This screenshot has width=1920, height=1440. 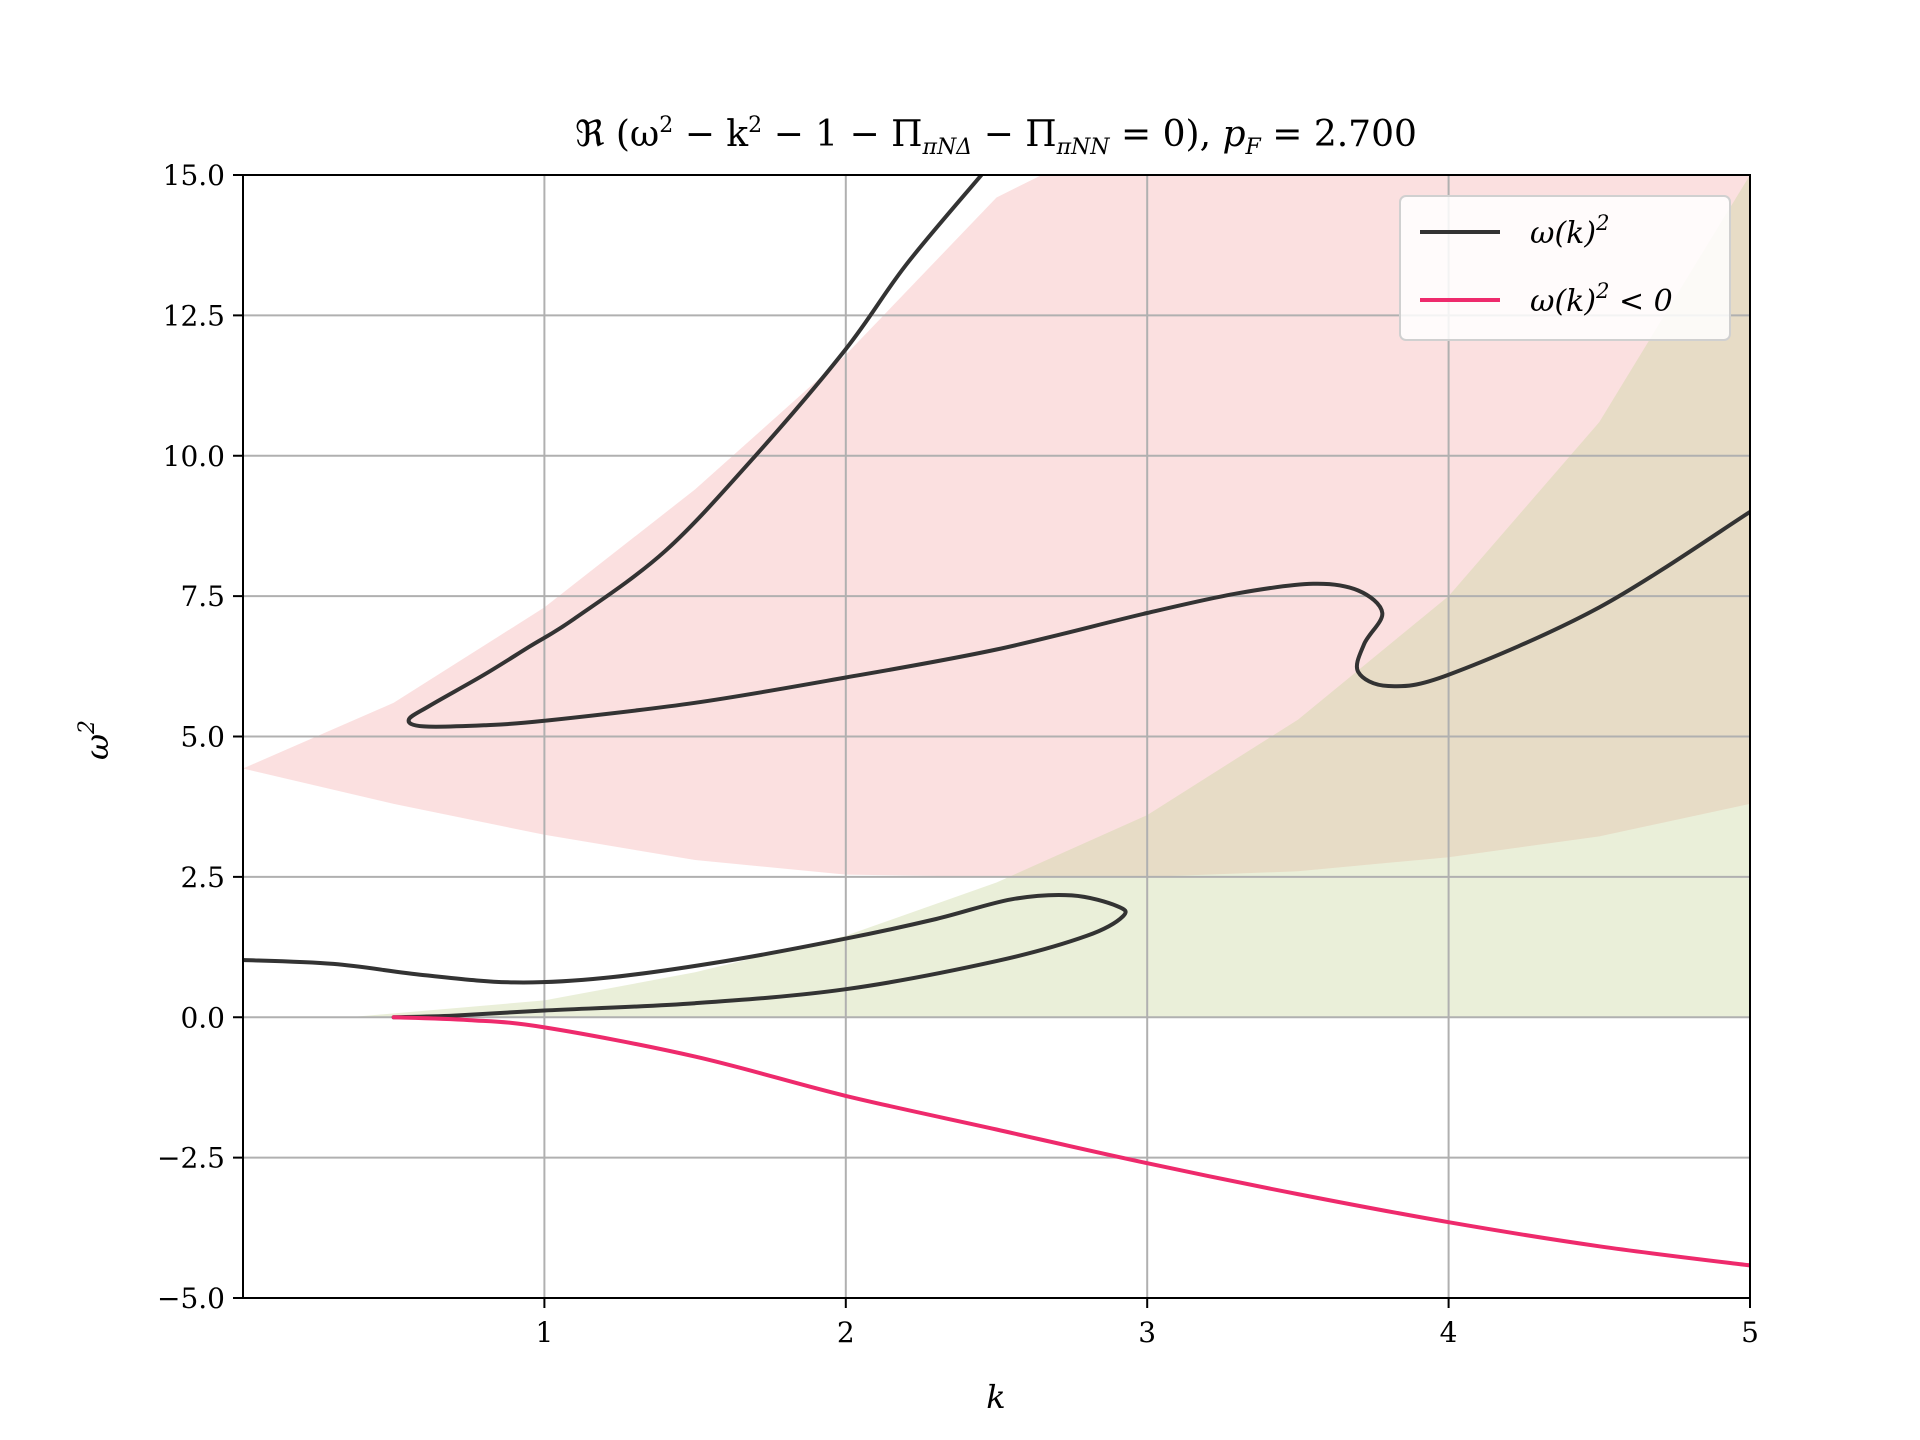 I want to click on x-tick-label: 5, so click(x=1750, y=1332).